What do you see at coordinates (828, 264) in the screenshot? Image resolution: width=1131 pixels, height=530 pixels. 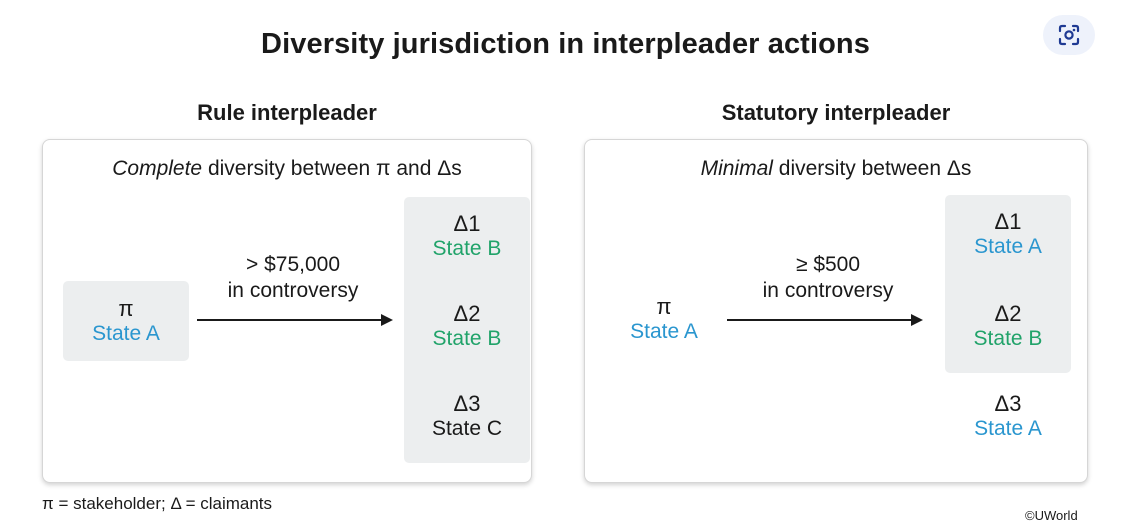 I see `statutory-amount: ≥ $500` at bounding box center [828, 264].